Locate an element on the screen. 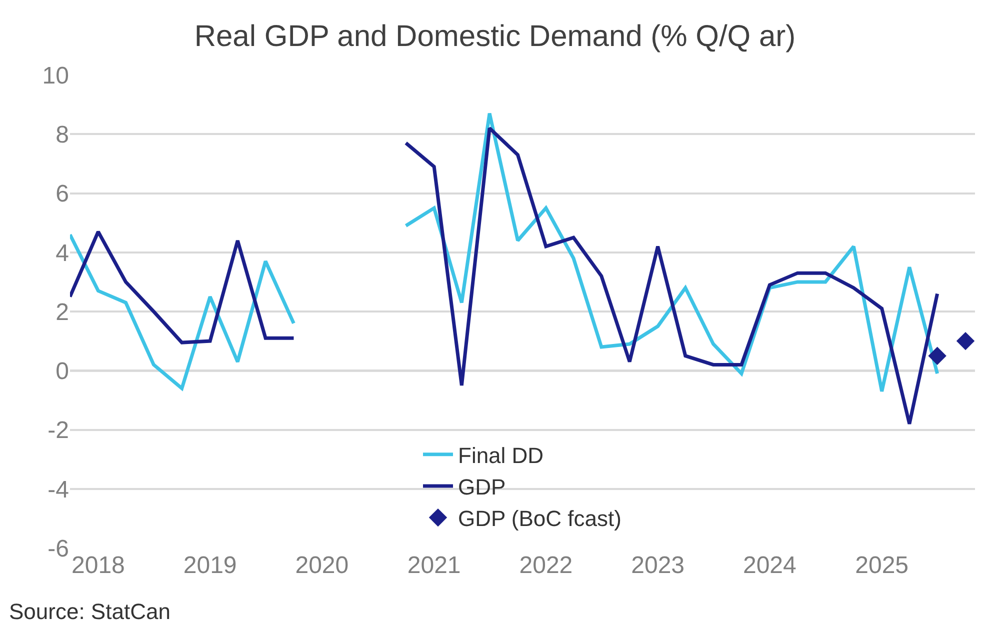 This screenshot has width=990, height=628. y-tick-label: 0 is located at coordinates (62, 372).